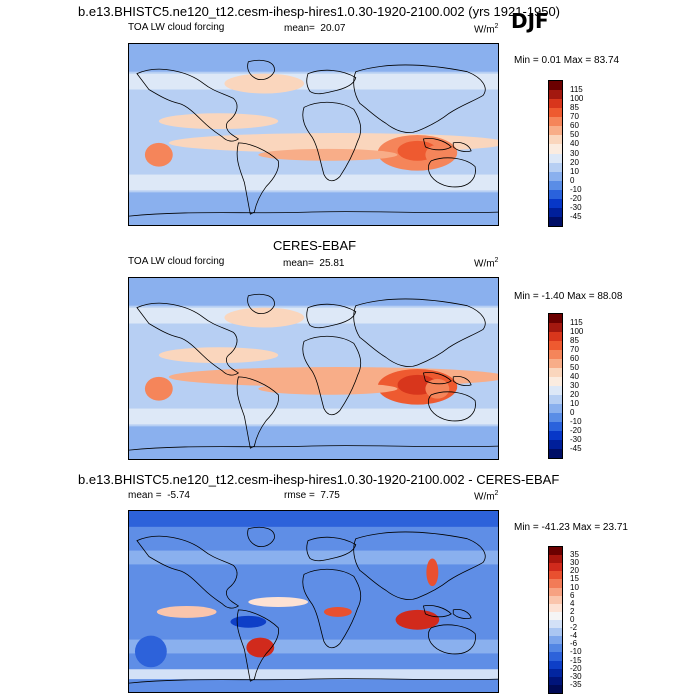 The image size is (700, 700). Describe the element at coordinates (574, 644) in the screenshot. I see `colorbar-tick-label: -6` at that location.